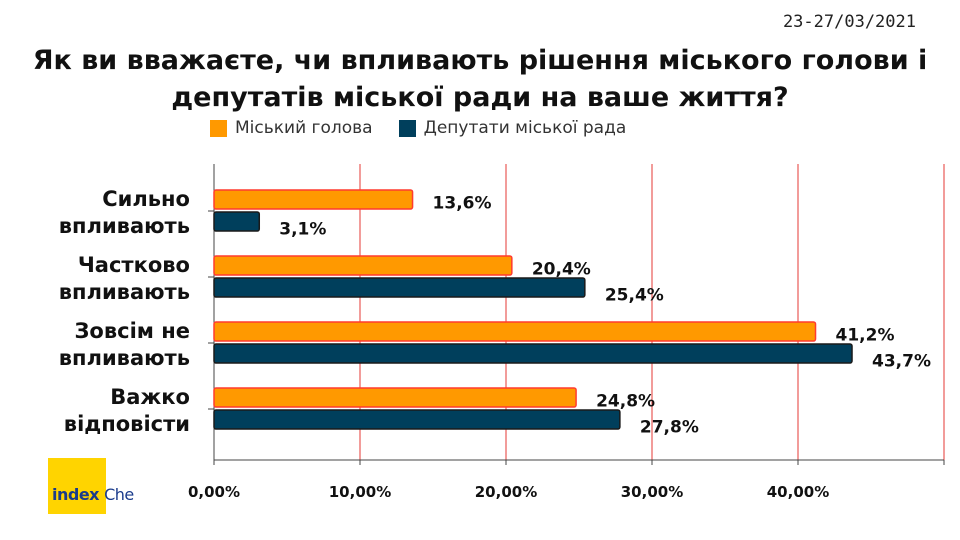 The height and width of the screenshot is (540, 960). Describe the element at coordinates (480, 97) in the screenshot. I see `chart-title-line-2: депутатів міської ради на ваше життя?` at that location.